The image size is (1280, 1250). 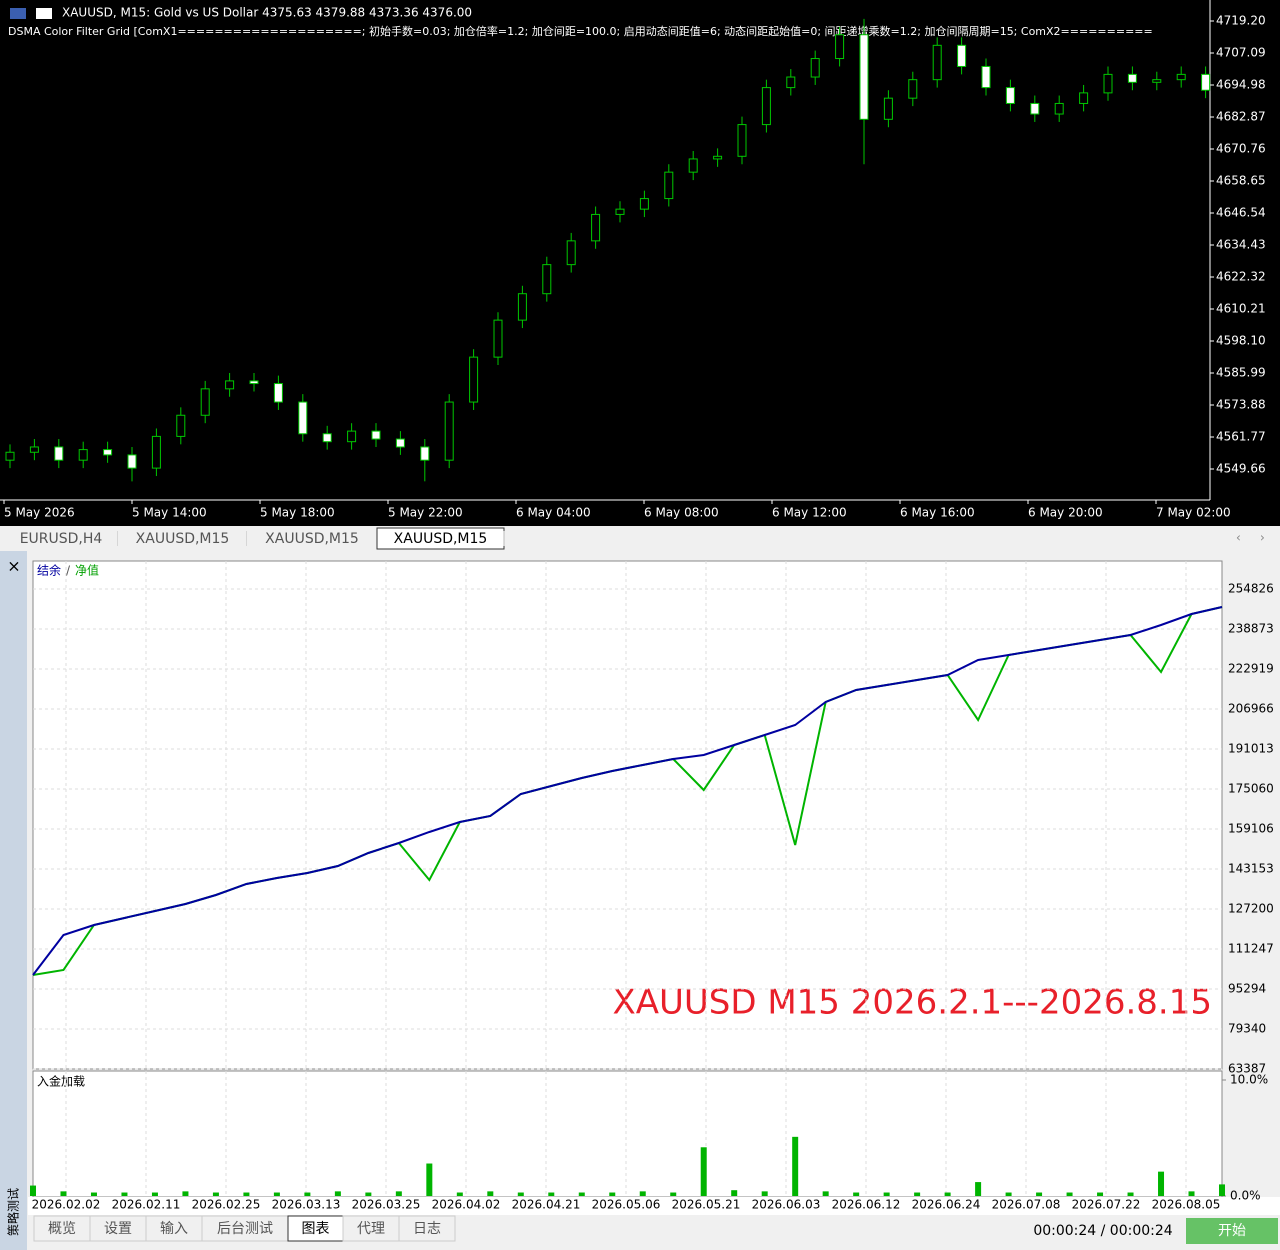 What do you see at coordinates (1247, 1029) in the screenshot?
I see `equity-tick-label: 79340` at bounding box center [1247, 1029].